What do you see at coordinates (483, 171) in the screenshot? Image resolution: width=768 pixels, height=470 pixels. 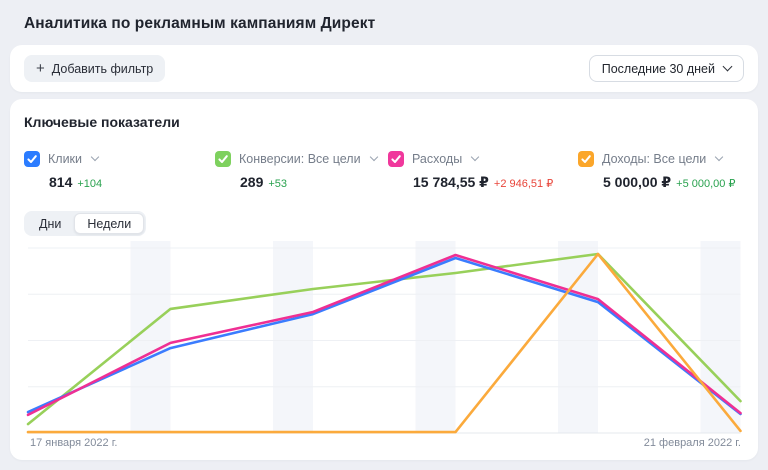 I see `metric-costs: Расходы 15 784,55 ₽ +2 946,51 ₽` at bounding box center [483, 171].